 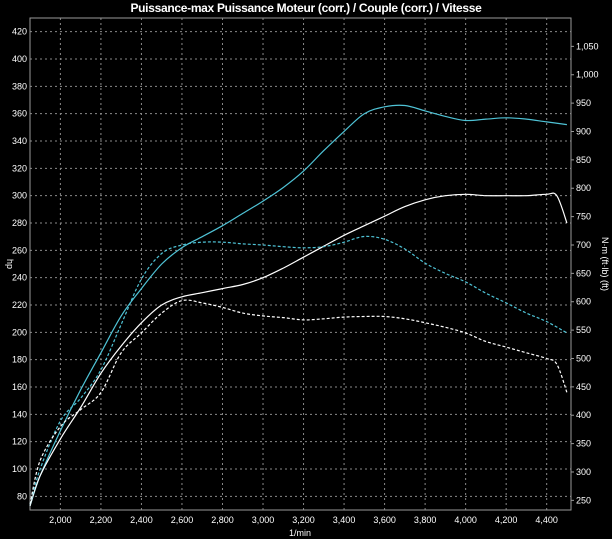 What do you see at coordinates (546, 520) in the screenshot?
I see `x-tick-label: 4,400` at bounding box center [546, 520].